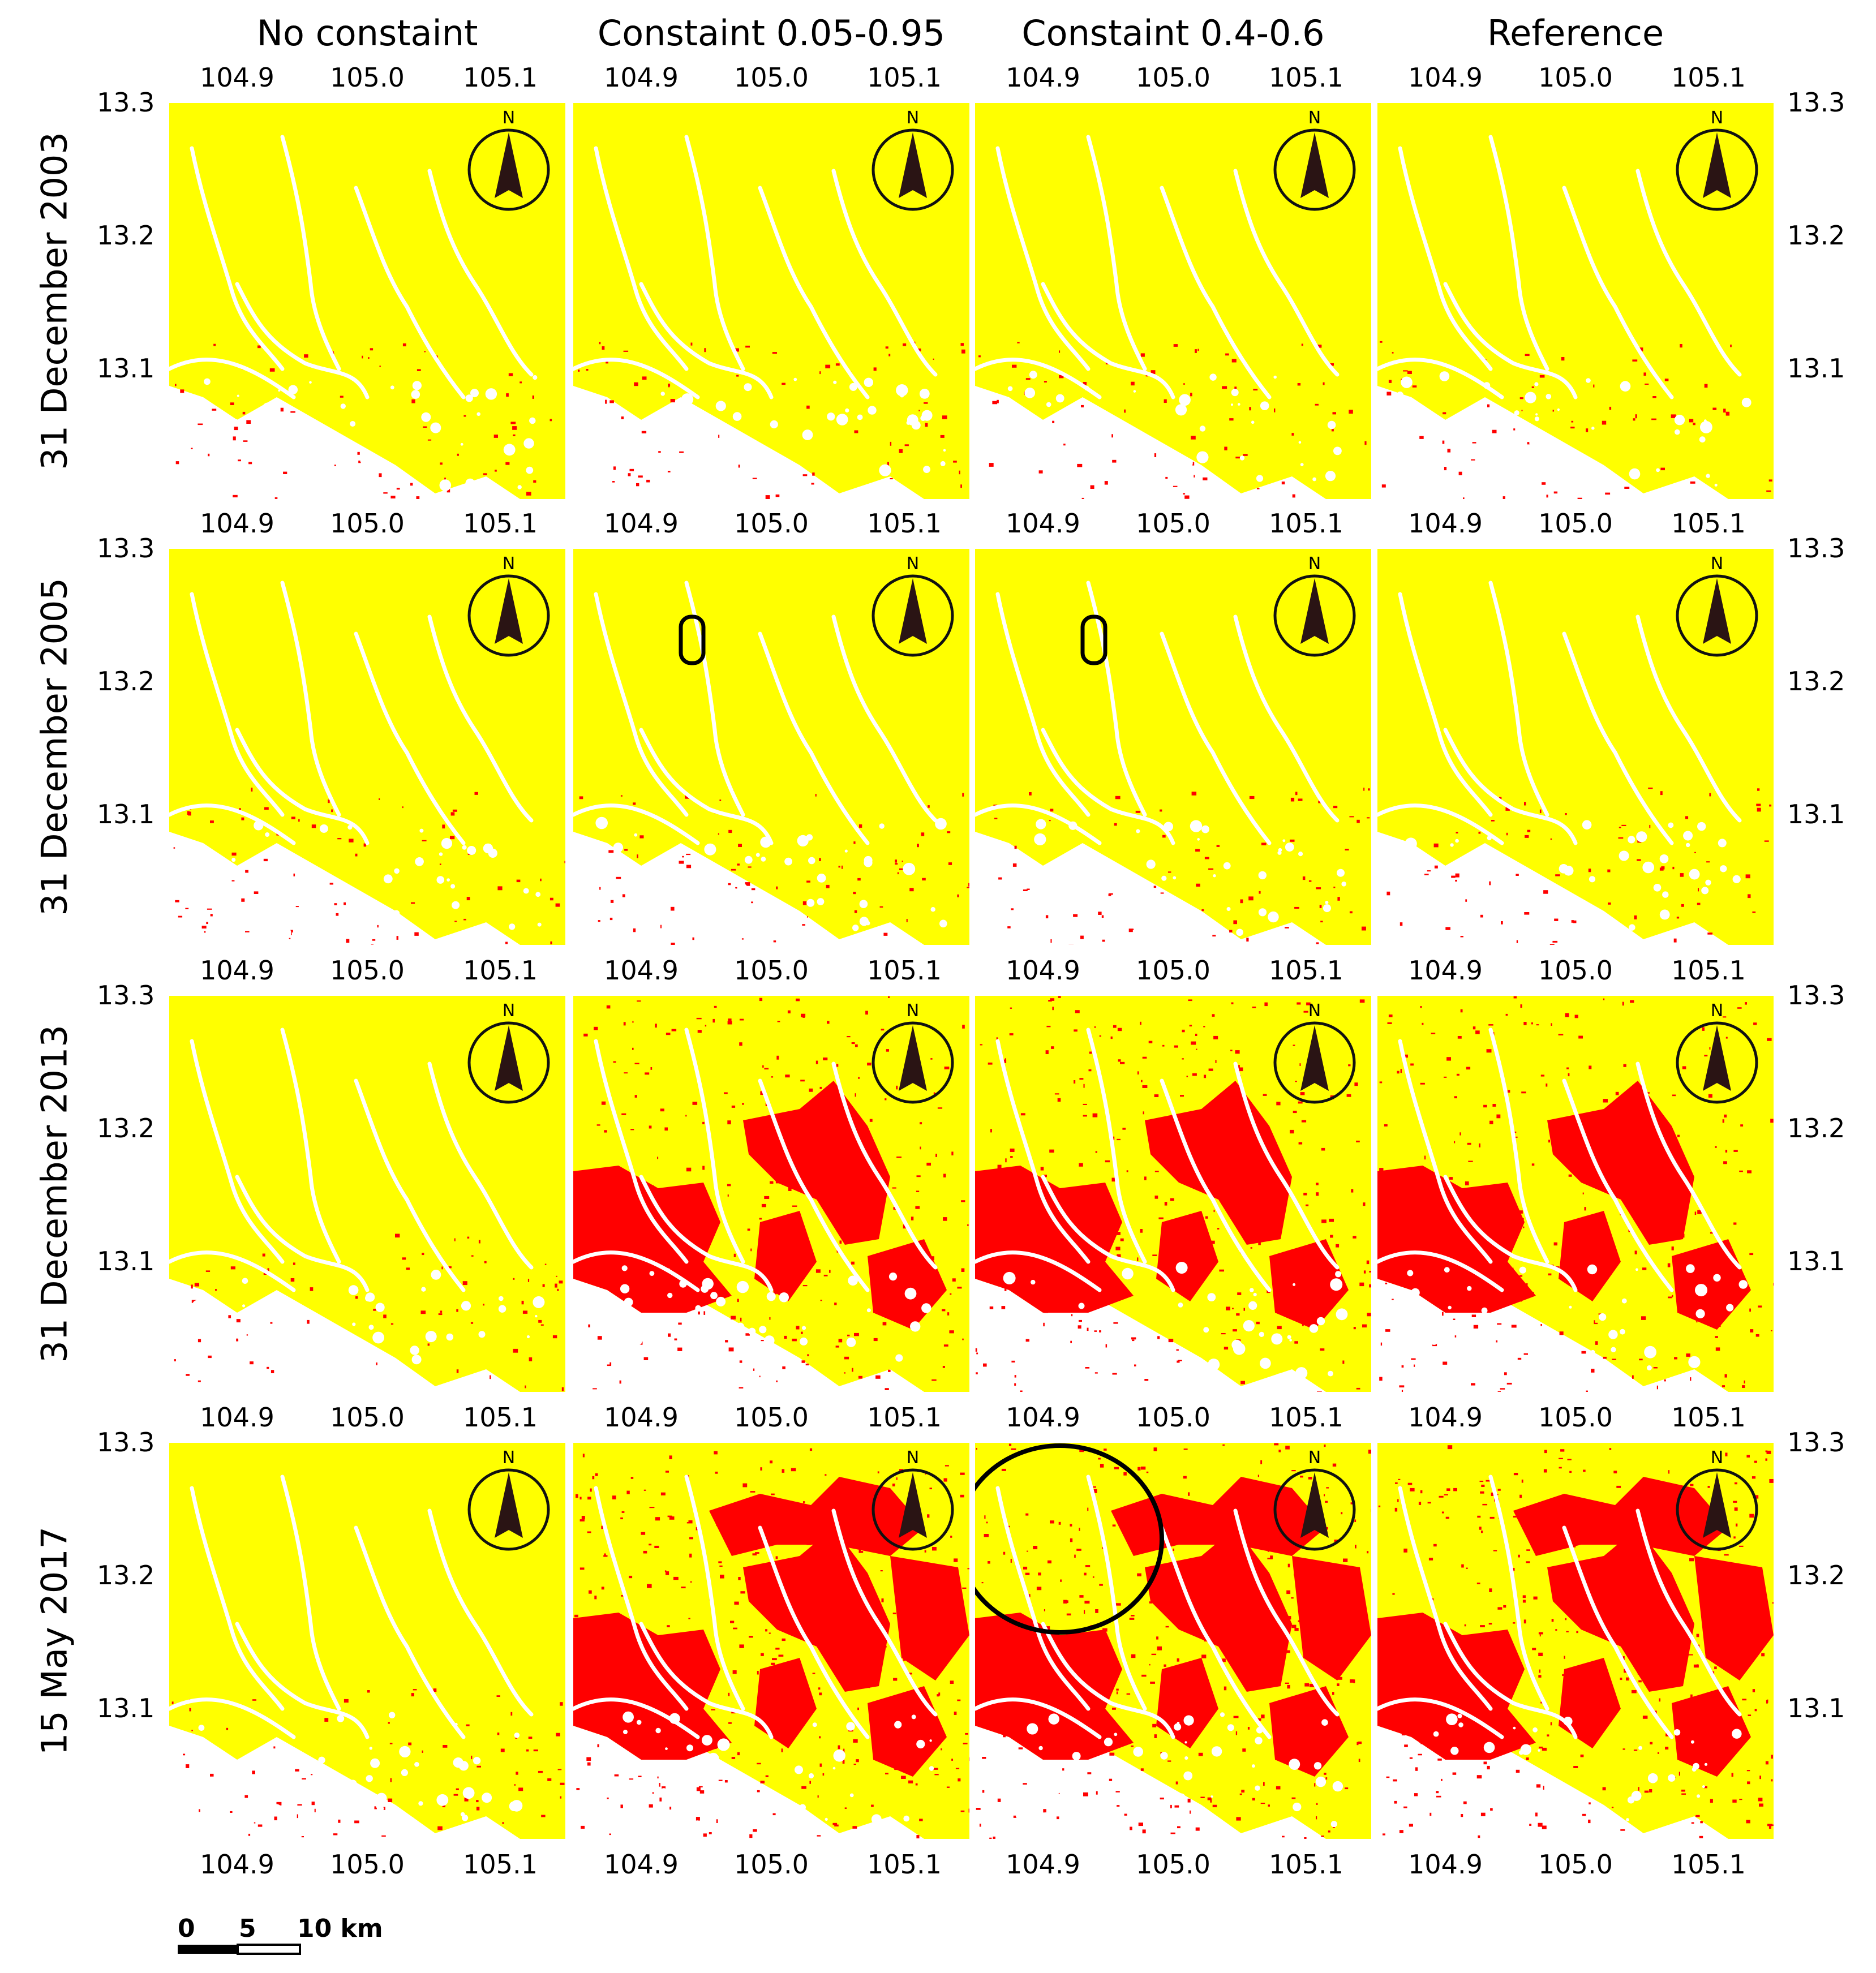 The height and width of the screenshot is (1973, 1876). Describe the element at coordinates (186, 1928) in the screenshot. I see `scale-bar-label: 0` at that location.